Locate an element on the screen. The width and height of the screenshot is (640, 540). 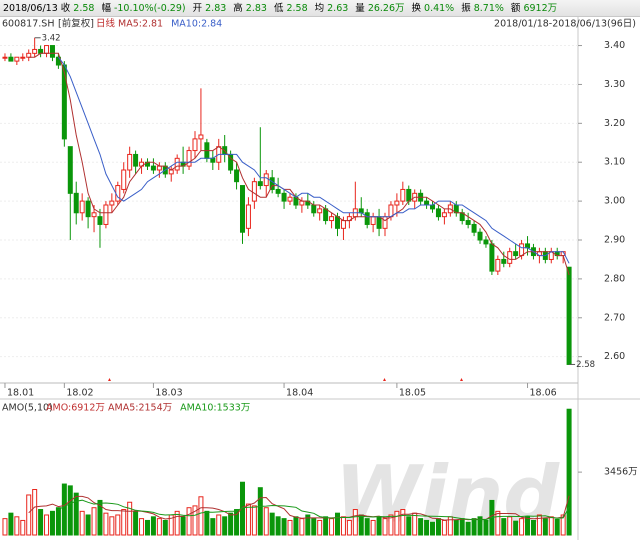
quote-field-label: 振 is located at coordinates (466, 8).